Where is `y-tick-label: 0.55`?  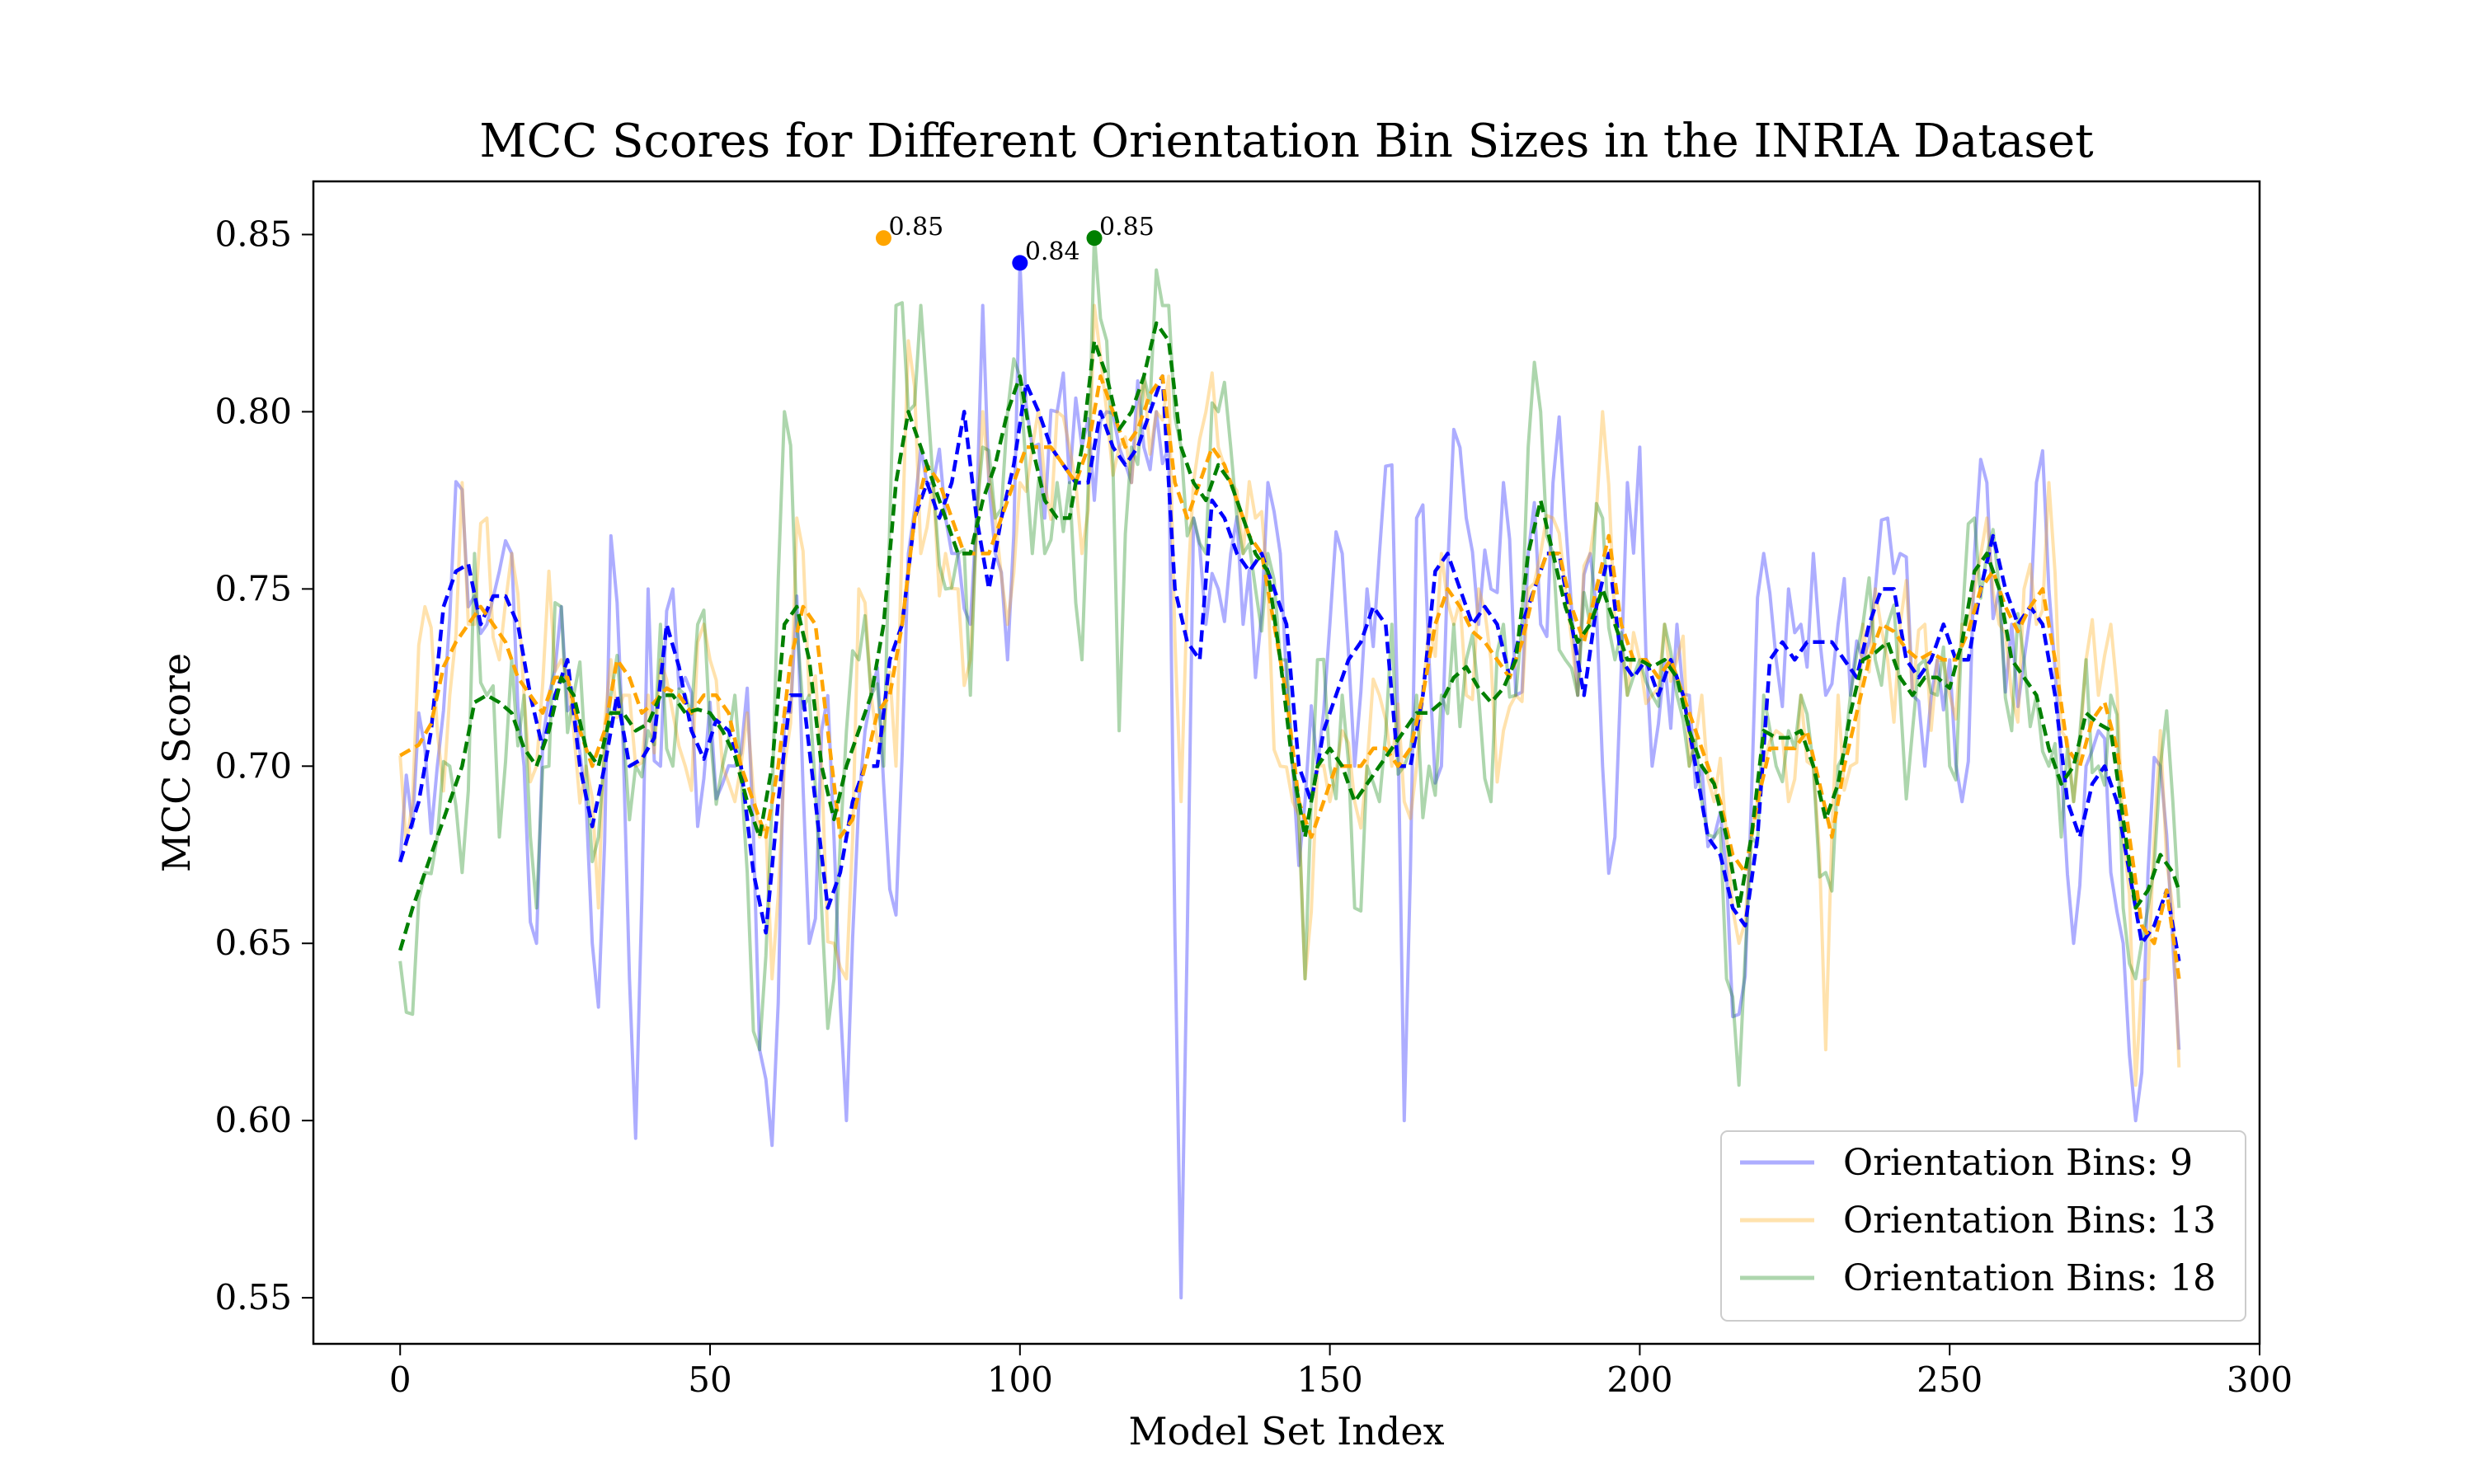 y-tick-label: 0.55 is located at coordinates (253, 1297).